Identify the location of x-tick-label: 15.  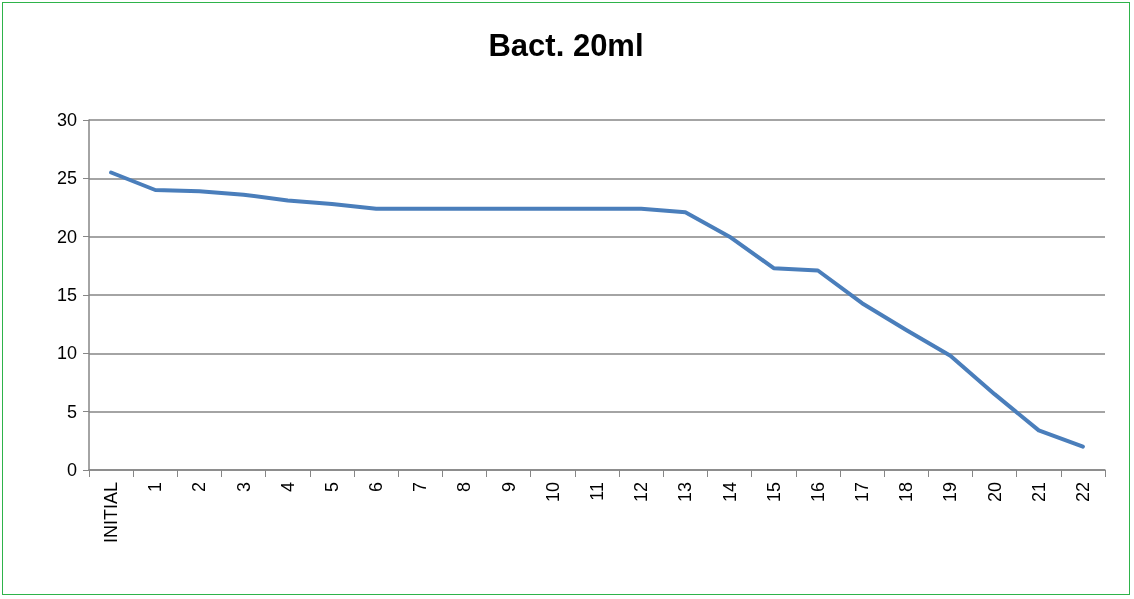
(773, 492).